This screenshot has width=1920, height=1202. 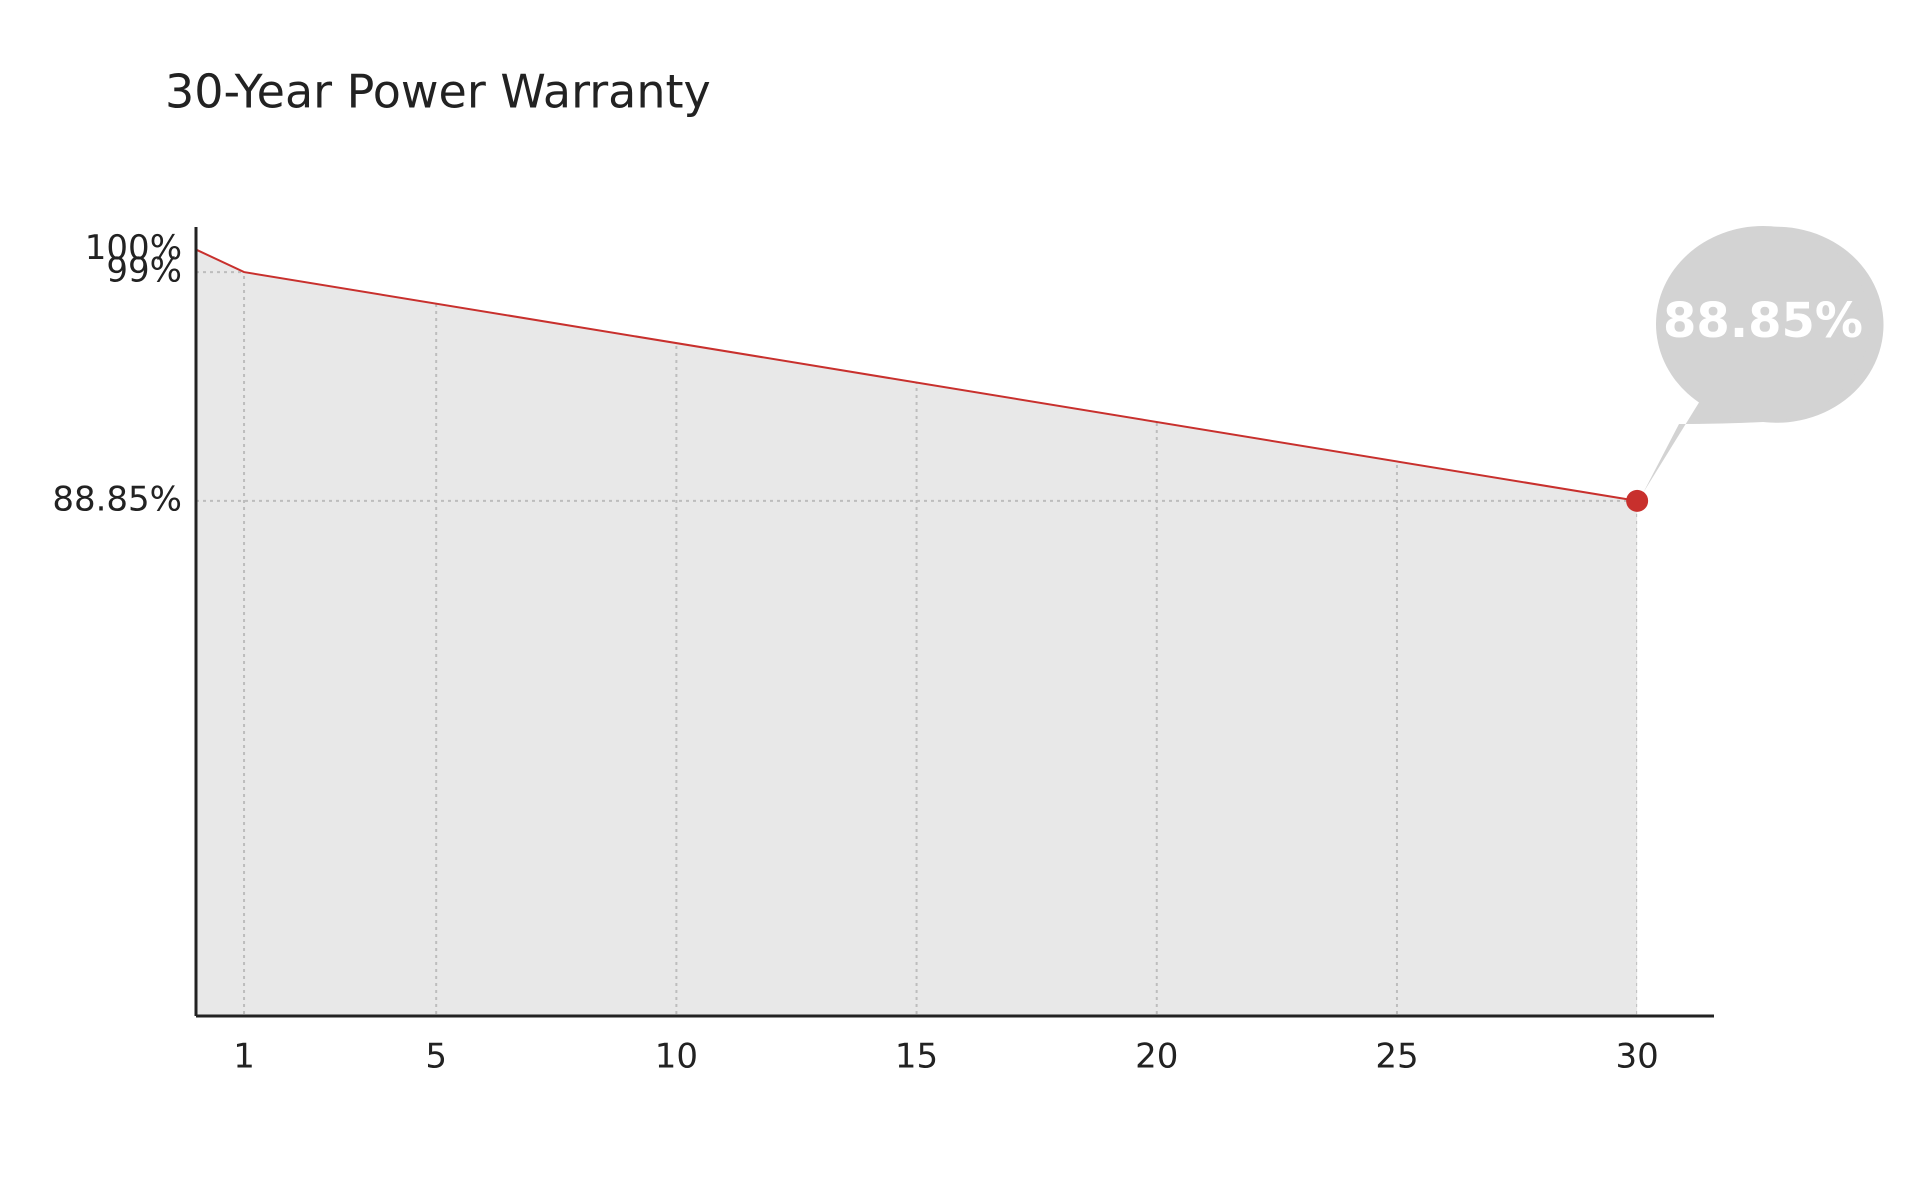 I want to click on callout-bubble, so click(x=1763, y=324).